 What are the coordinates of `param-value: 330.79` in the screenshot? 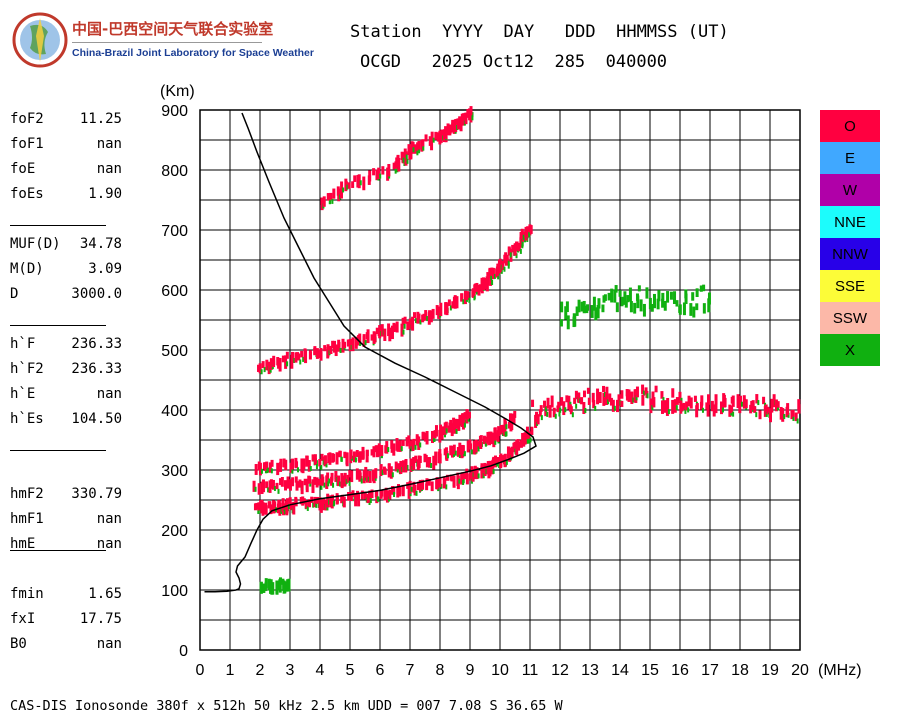 It's located at (96, 494).